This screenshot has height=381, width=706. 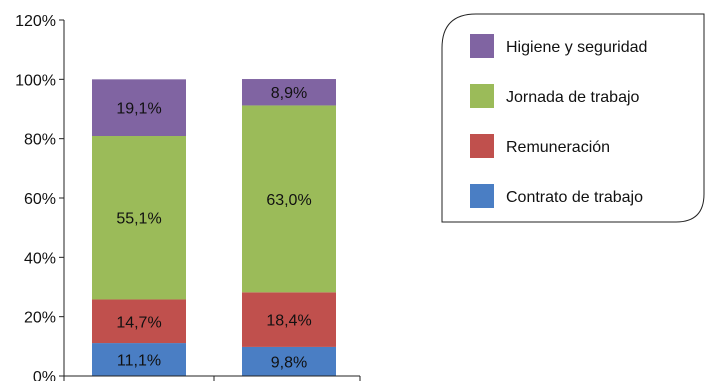 I want to click on data-label: 9,8%, so click(x=289, y=362).